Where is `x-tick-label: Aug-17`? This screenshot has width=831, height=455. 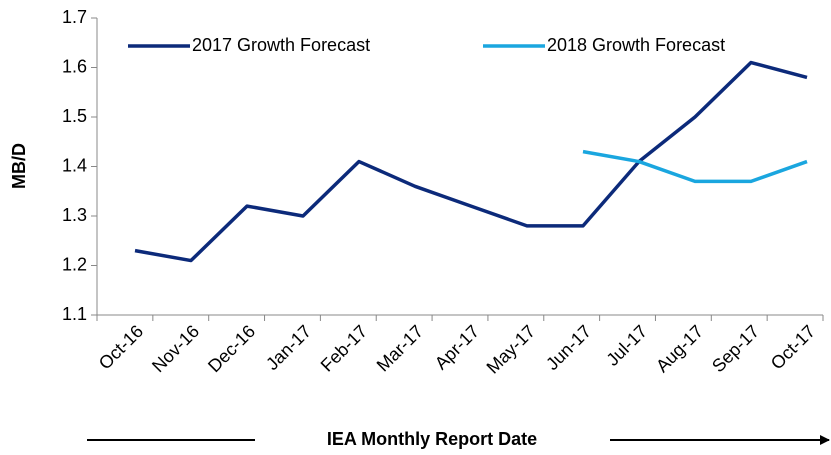 x-tick-label: Aug-17 is located at coordinates (679, 348).